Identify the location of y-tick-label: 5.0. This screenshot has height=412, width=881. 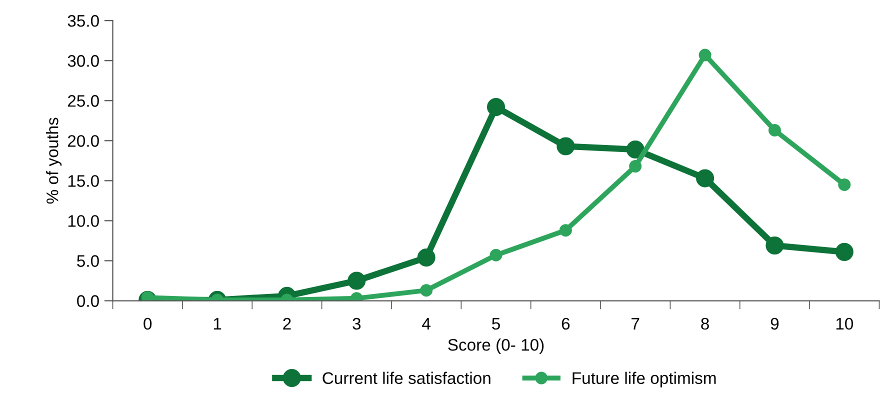
(88, 261).